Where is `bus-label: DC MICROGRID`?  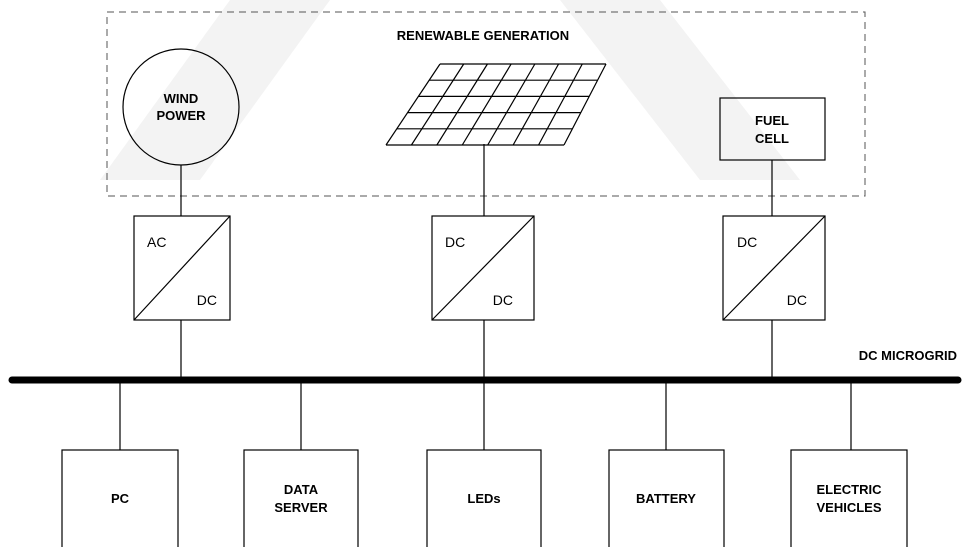
bus-label: DC MICROGRID is located at coordinates (908, 355).